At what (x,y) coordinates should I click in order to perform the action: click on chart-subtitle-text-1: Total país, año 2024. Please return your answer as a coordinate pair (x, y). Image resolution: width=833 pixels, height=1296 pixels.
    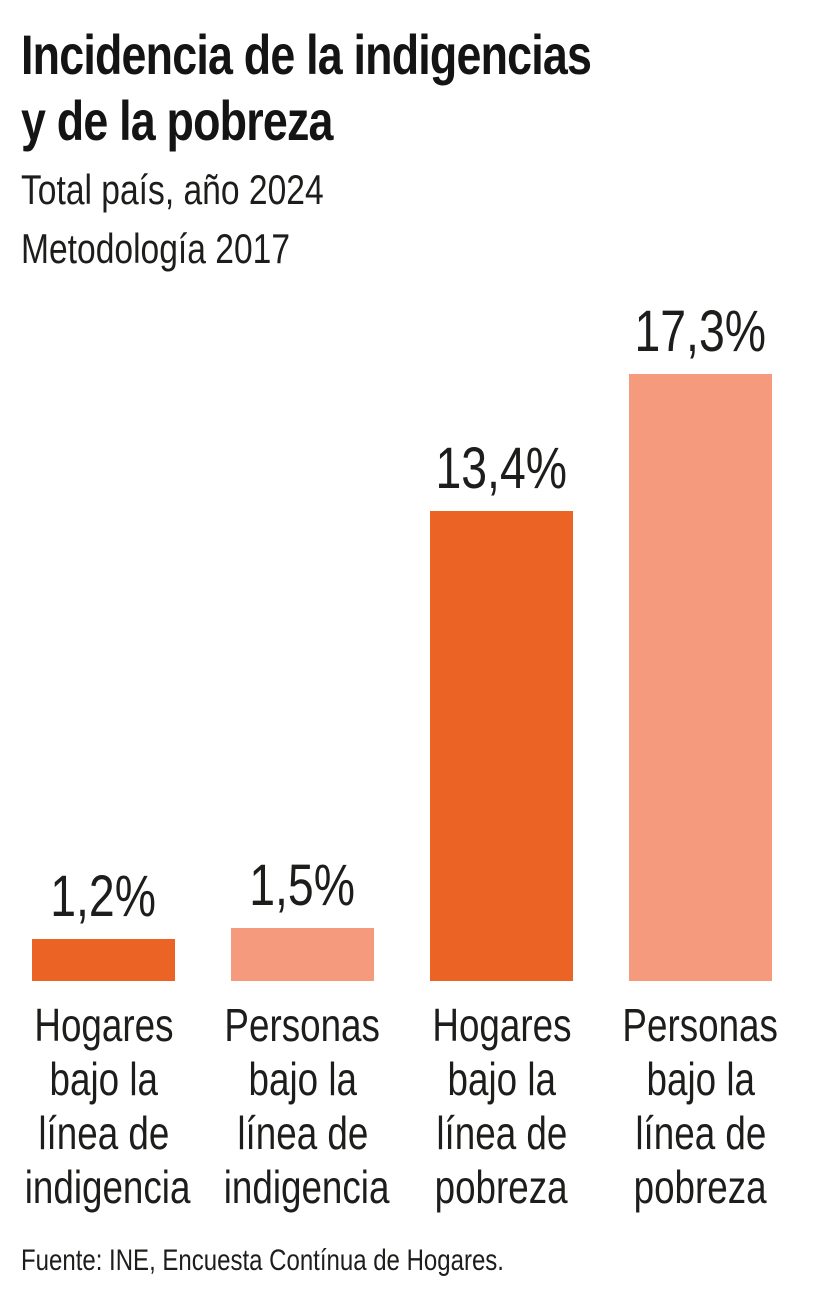
    Looking at the image, I should click on (172, 189).